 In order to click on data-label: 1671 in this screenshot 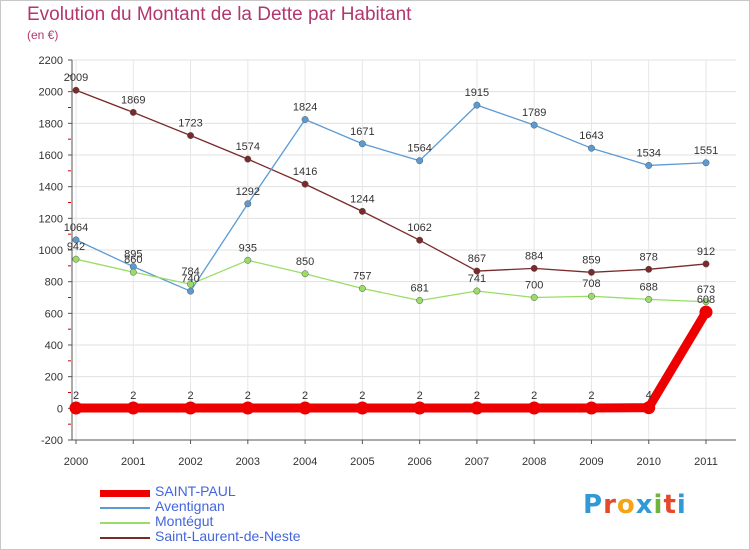, I will do `click(362, 132)`.